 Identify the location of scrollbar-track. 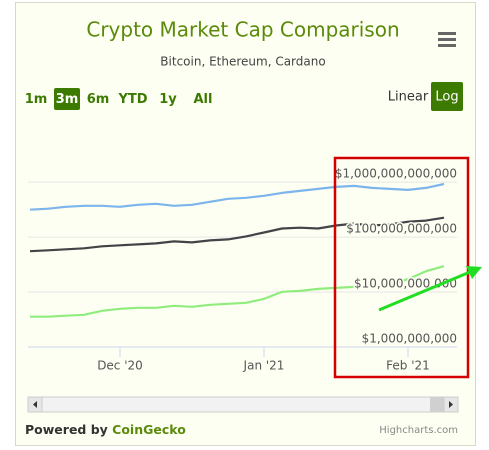
(243, 404).